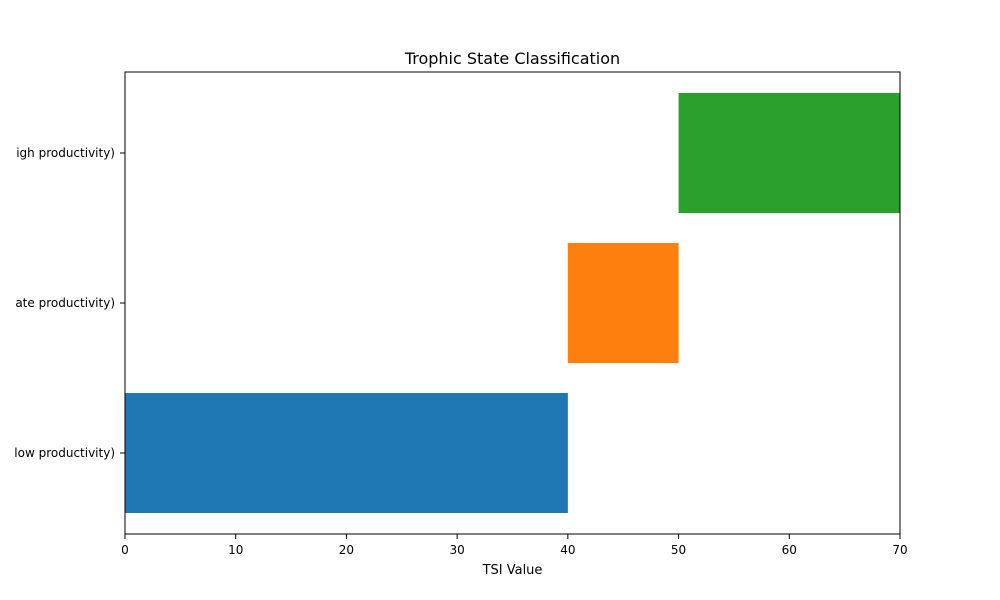 This screenshot has height=600, width=1000. Describe the element at coordinates (235, 550) in the screenshot. I see `x-tick-label: 10` at that location.